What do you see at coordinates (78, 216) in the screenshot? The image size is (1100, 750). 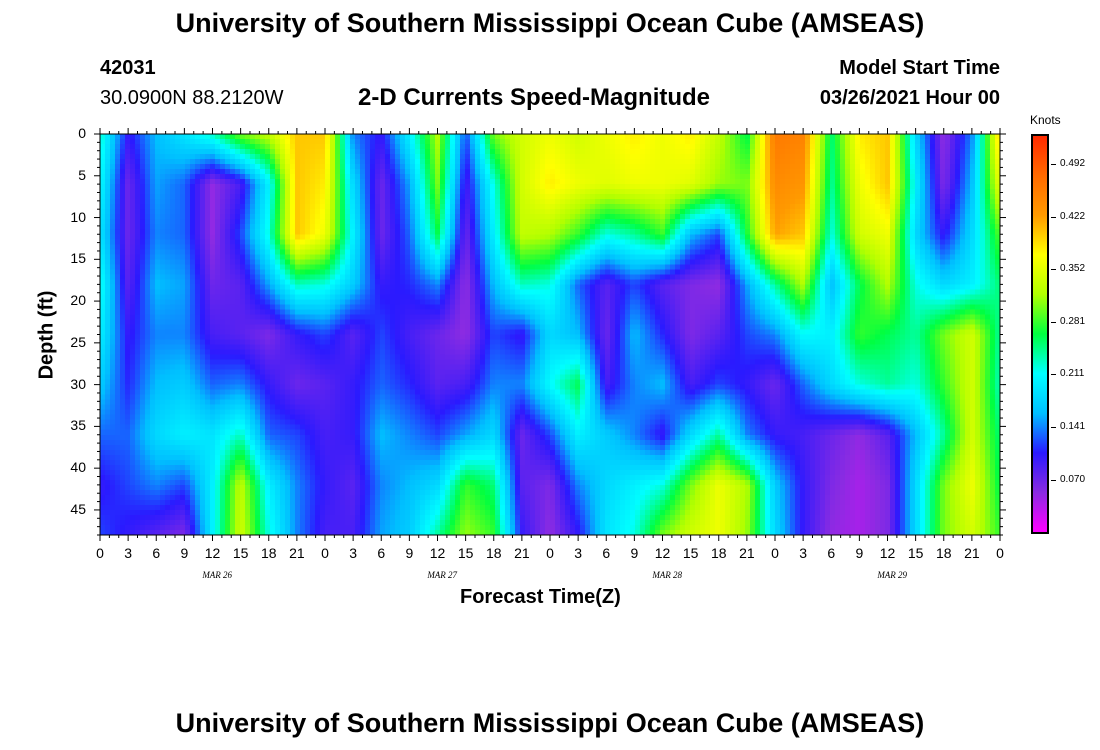 I see `y-tick-label: 10` at bounding box center [78, 216].